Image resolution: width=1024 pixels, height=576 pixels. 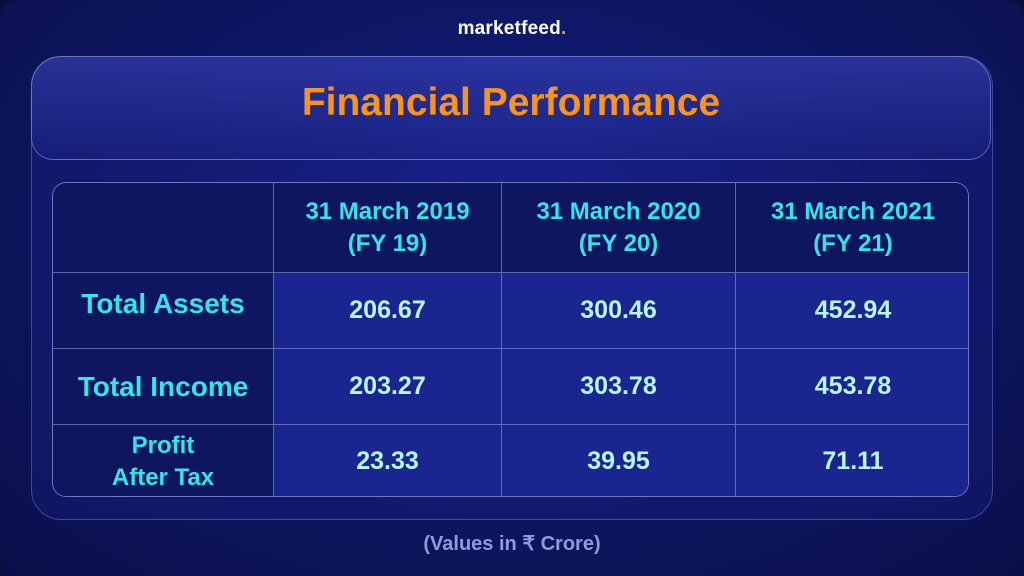 What do you see at coordinates (618, 211) in the screenshot?
I see `column-header-date: 31 March 2020` at bounding box center [618, 211].